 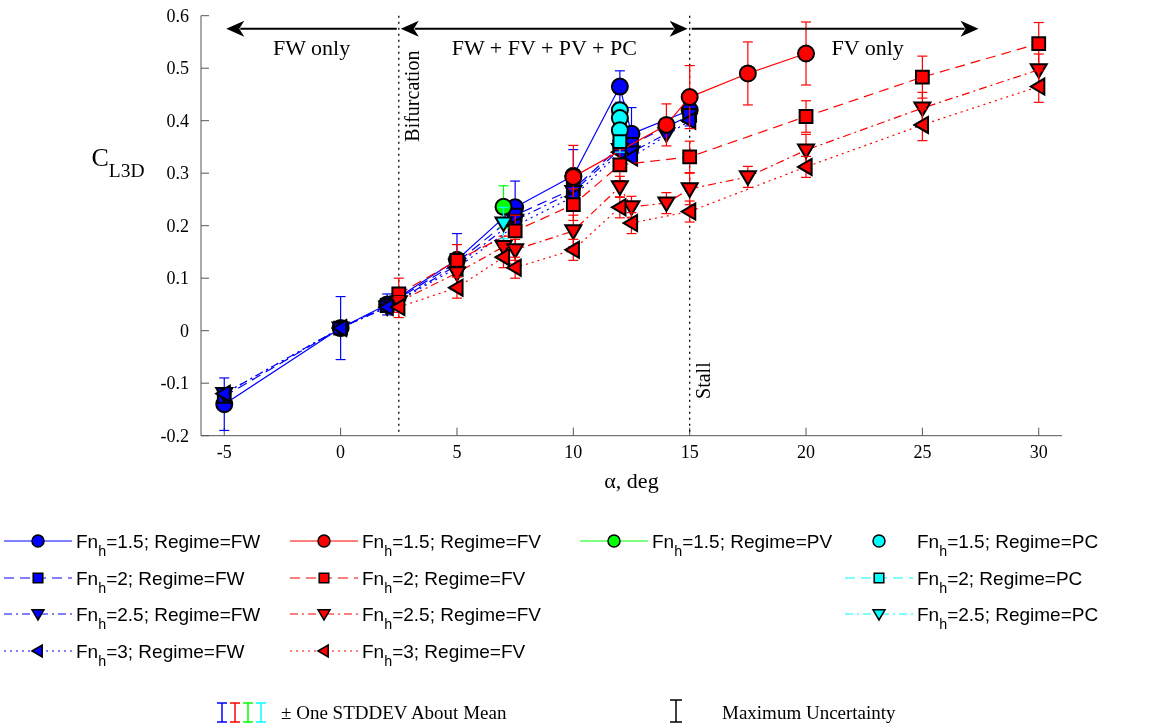 What do you see at coordinates (174, 383) in the screenshot?
I see `y-tick-label: -0.1` at bounding box center [174, 383].